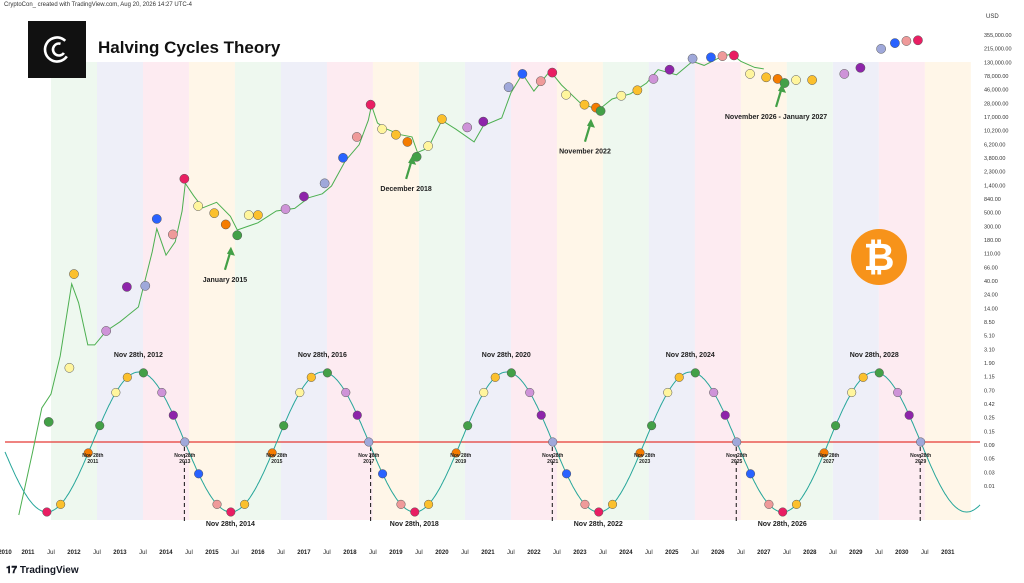 This screenshot has width=1024, height=583. I want to click on x-tick-label: 2018, so click(350, 553).